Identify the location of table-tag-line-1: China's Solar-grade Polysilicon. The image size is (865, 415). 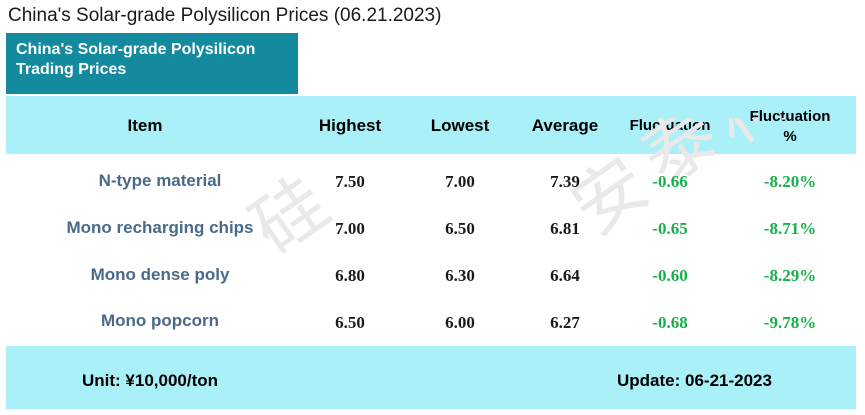
(136, 49).